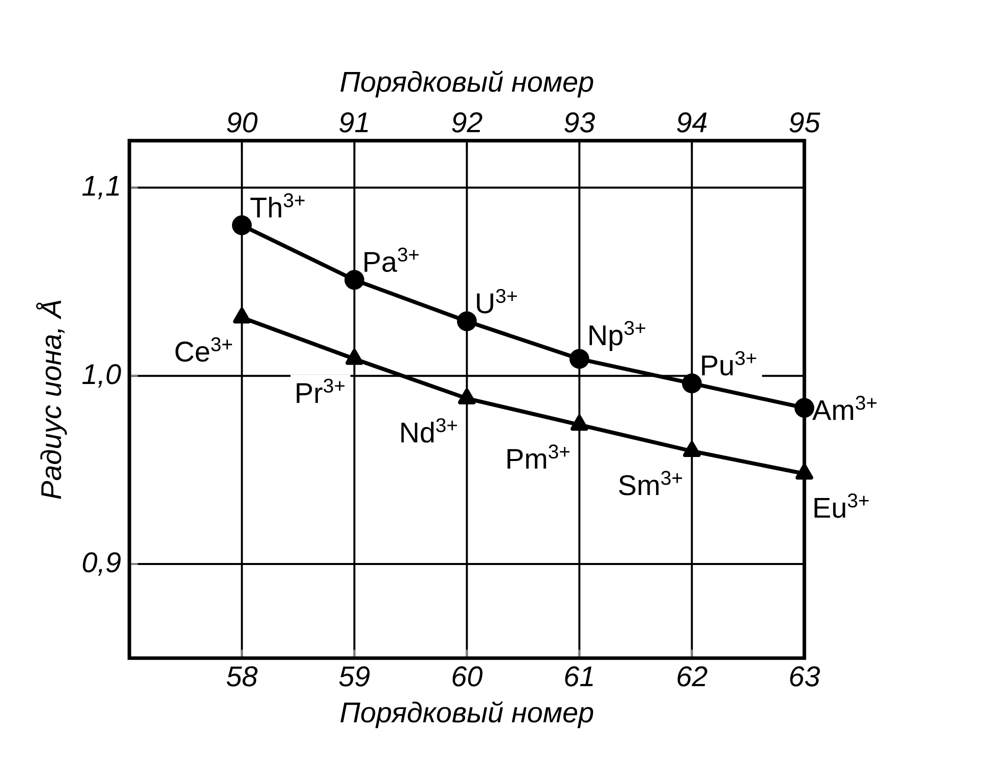 This screenshot has height=771, width=990. What do you see at coordinates (51, 400) in the screenshot?
I see `y-axis-title: Радиус иона, Å` at bounding box center [51, 400].